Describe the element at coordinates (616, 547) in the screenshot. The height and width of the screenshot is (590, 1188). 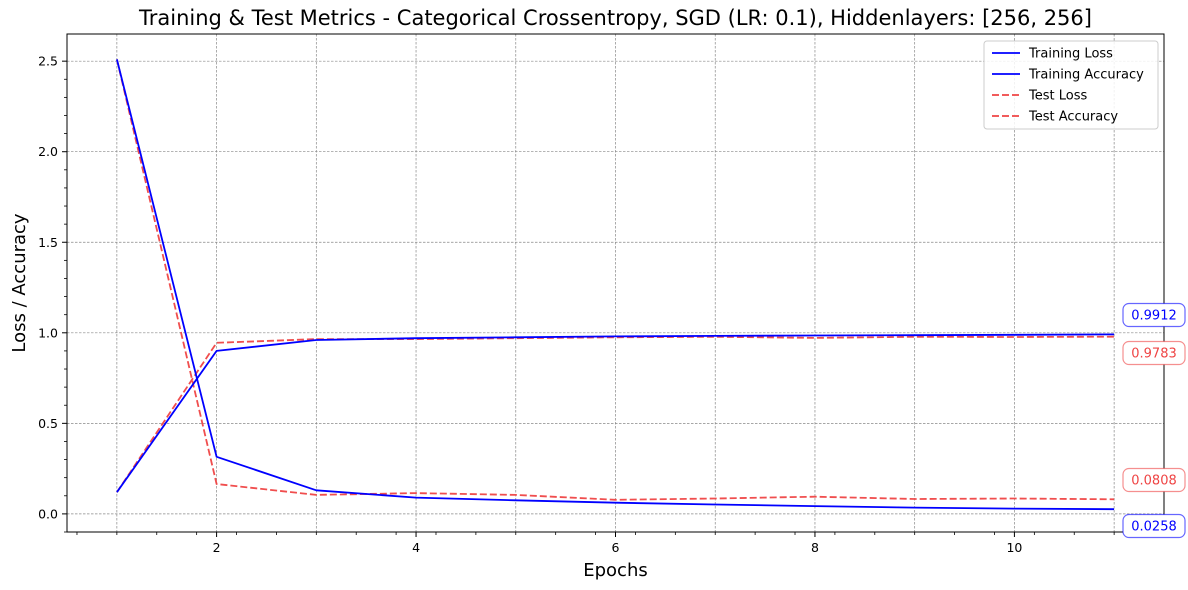
I see `x-tick-label: 6` at that location.